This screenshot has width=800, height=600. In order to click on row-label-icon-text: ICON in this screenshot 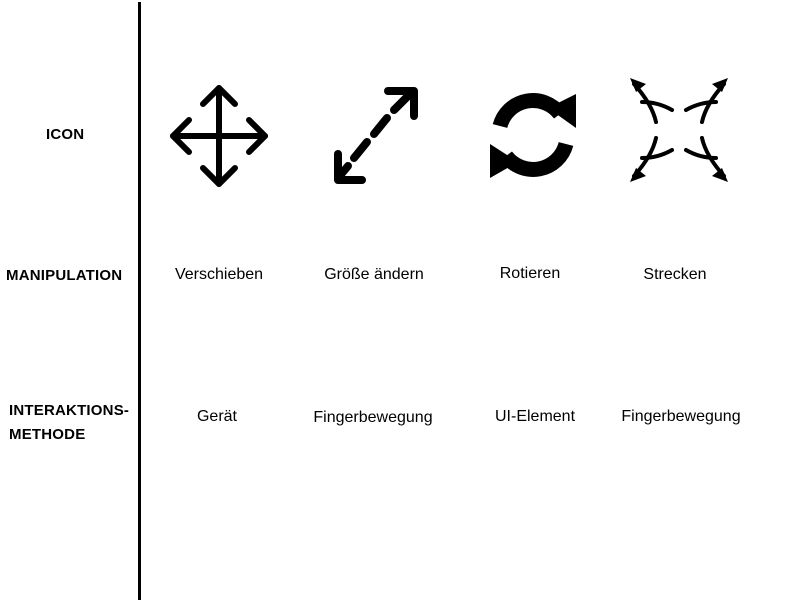, I will do `click(65, 134)`.